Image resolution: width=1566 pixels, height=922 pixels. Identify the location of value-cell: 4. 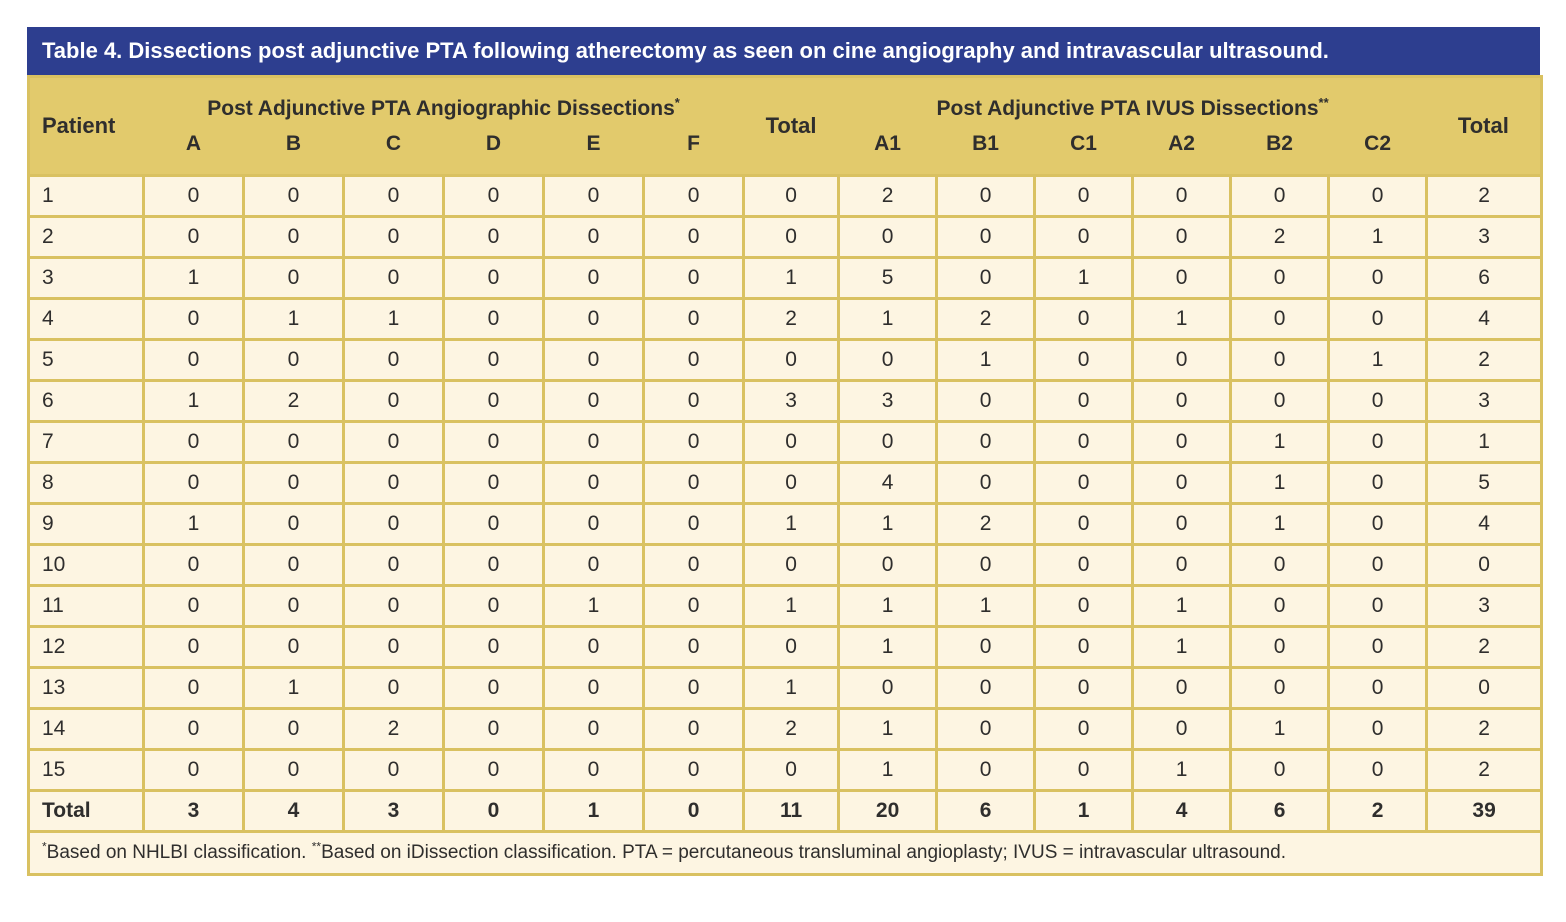
(1484, 319).